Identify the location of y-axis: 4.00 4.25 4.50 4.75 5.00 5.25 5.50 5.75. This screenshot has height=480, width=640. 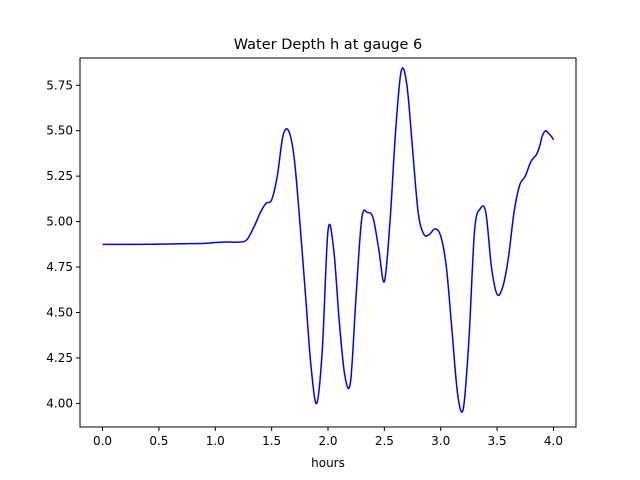
(63, 244).